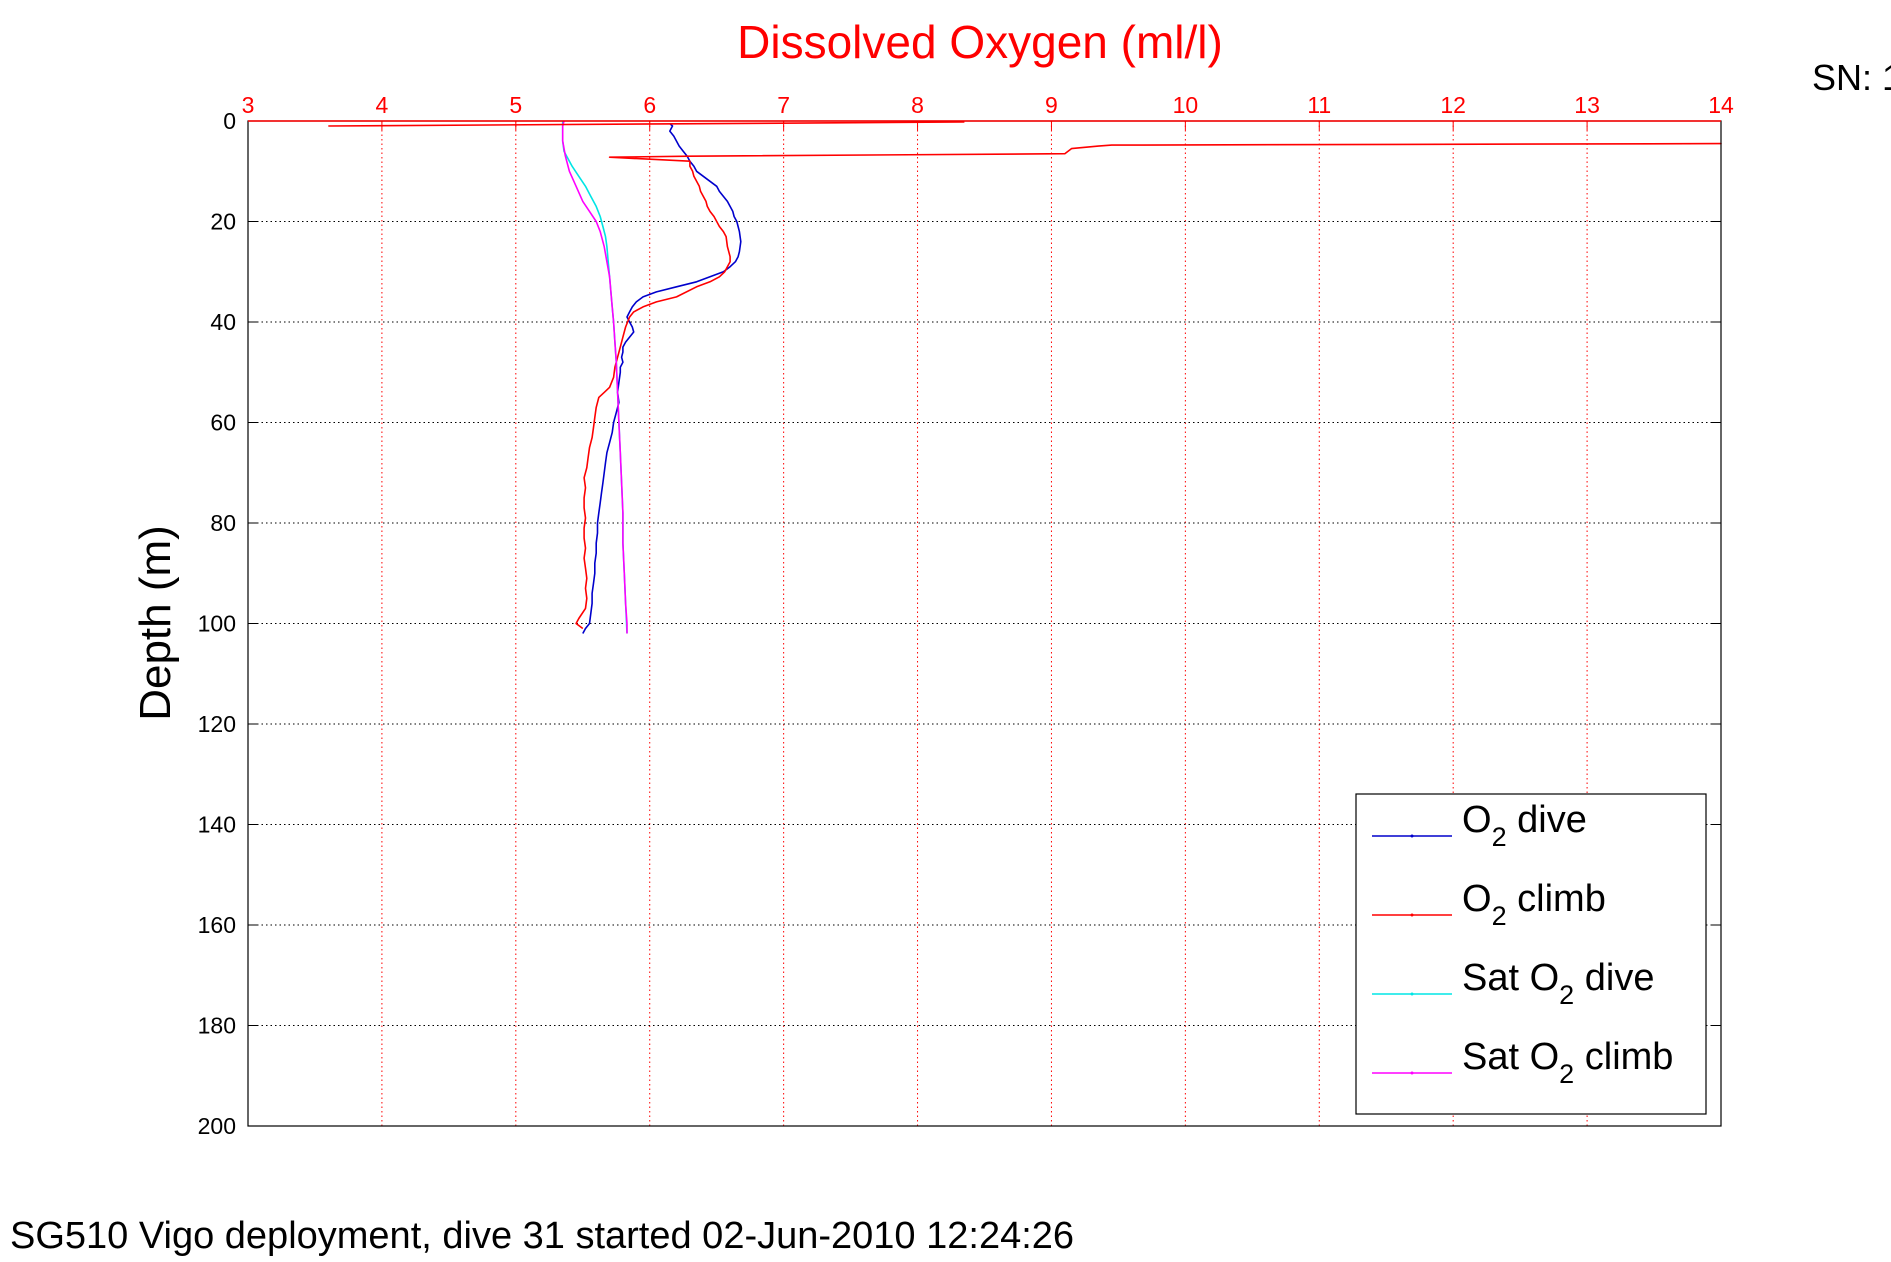 The image size is (1891, 1262). What do you see at coordinates (1319, 105) in the screenshot?
I see `x-tick-label: 11` at bounding box center [1319, 105].